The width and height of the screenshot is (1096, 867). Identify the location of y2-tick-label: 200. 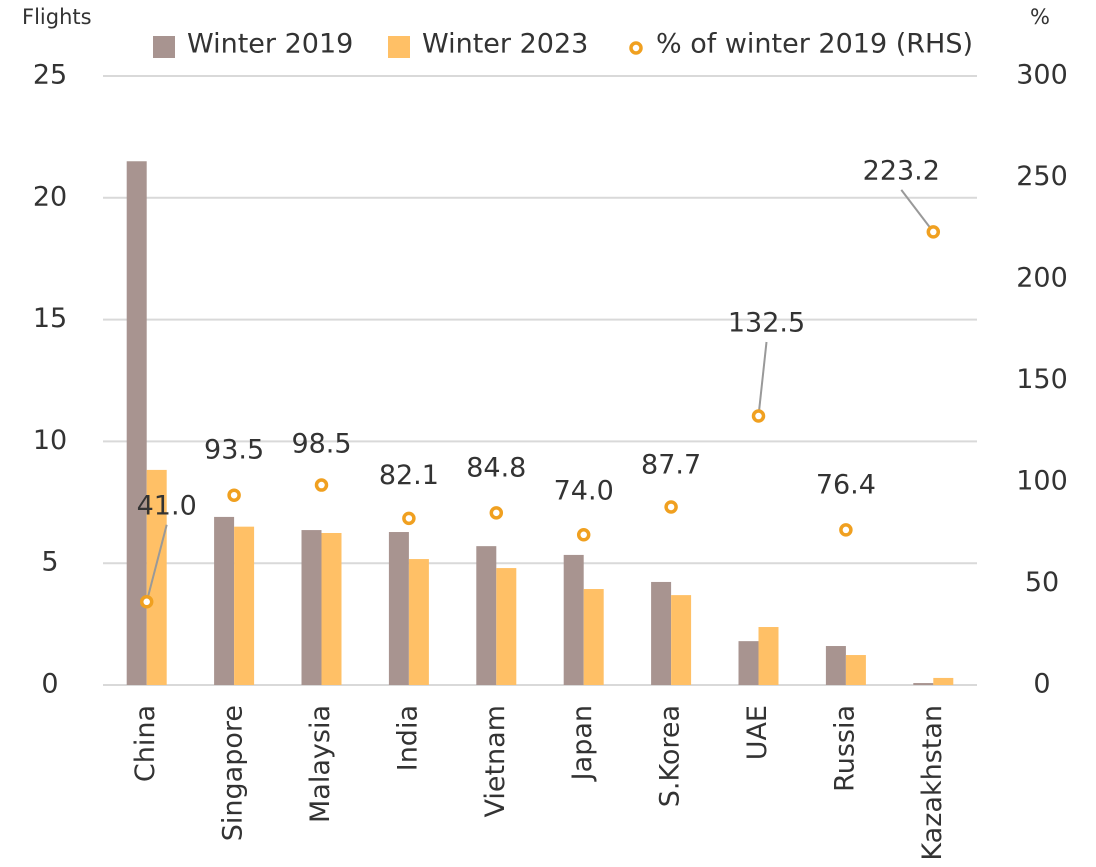
(1042, 278).